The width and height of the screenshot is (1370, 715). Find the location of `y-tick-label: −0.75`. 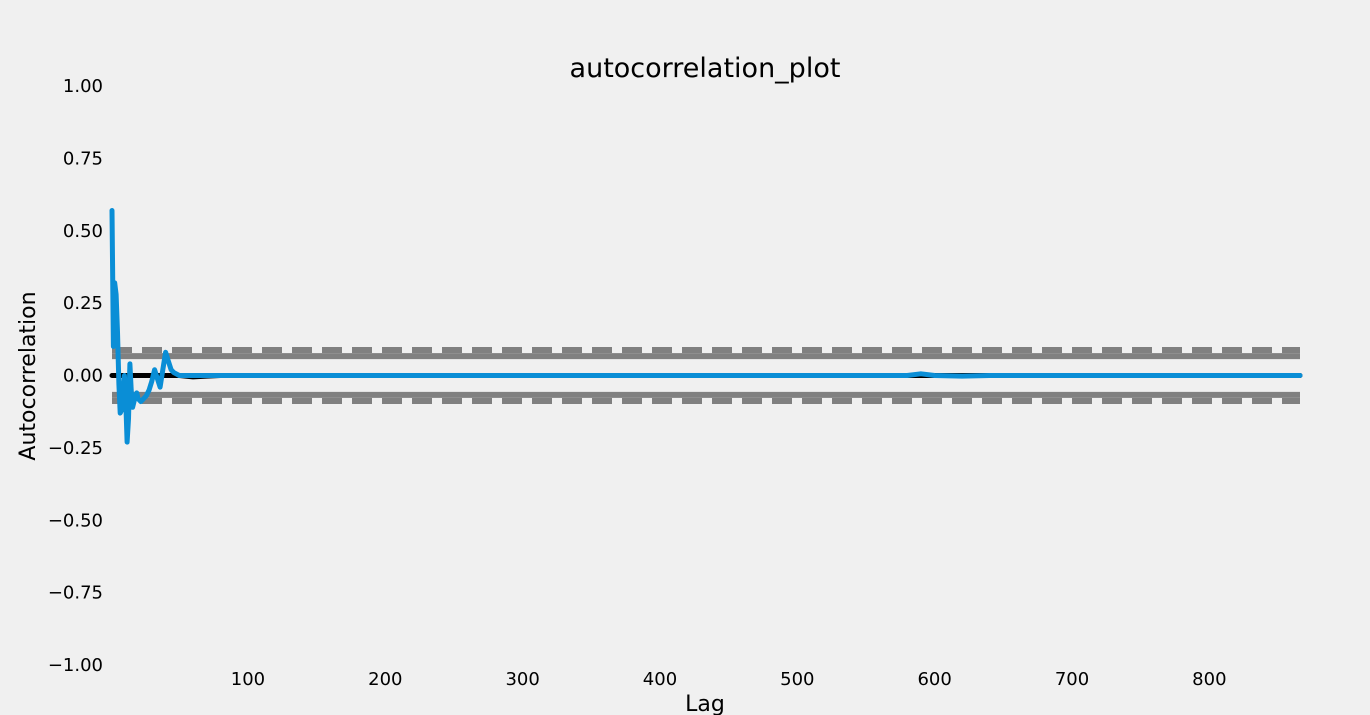

y-tick-label: −0.75 is located at coordinates (75, 593).